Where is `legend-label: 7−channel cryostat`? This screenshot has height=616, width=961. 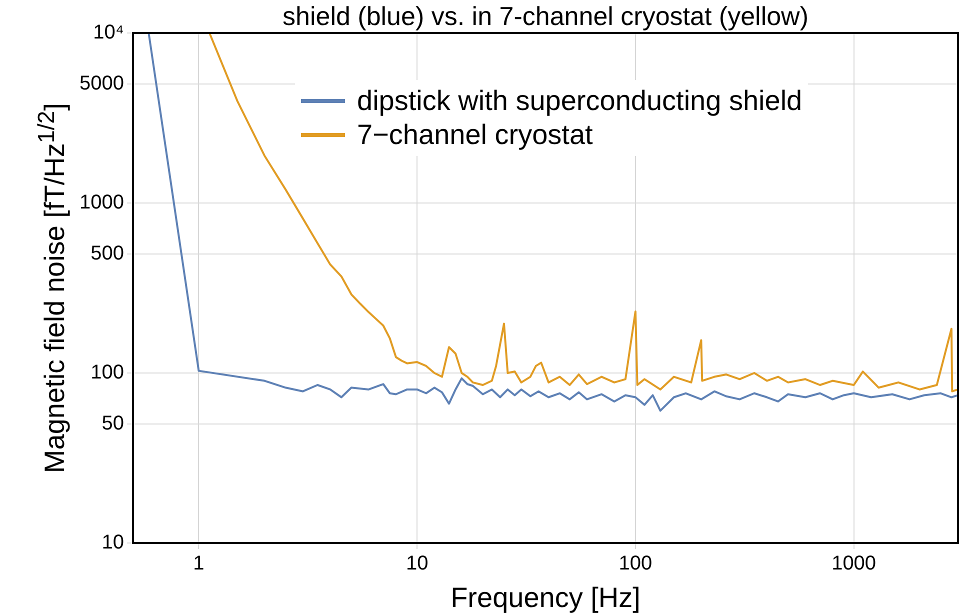
legend-label: 7−channel cryostat is located at coordinates (475, 135).